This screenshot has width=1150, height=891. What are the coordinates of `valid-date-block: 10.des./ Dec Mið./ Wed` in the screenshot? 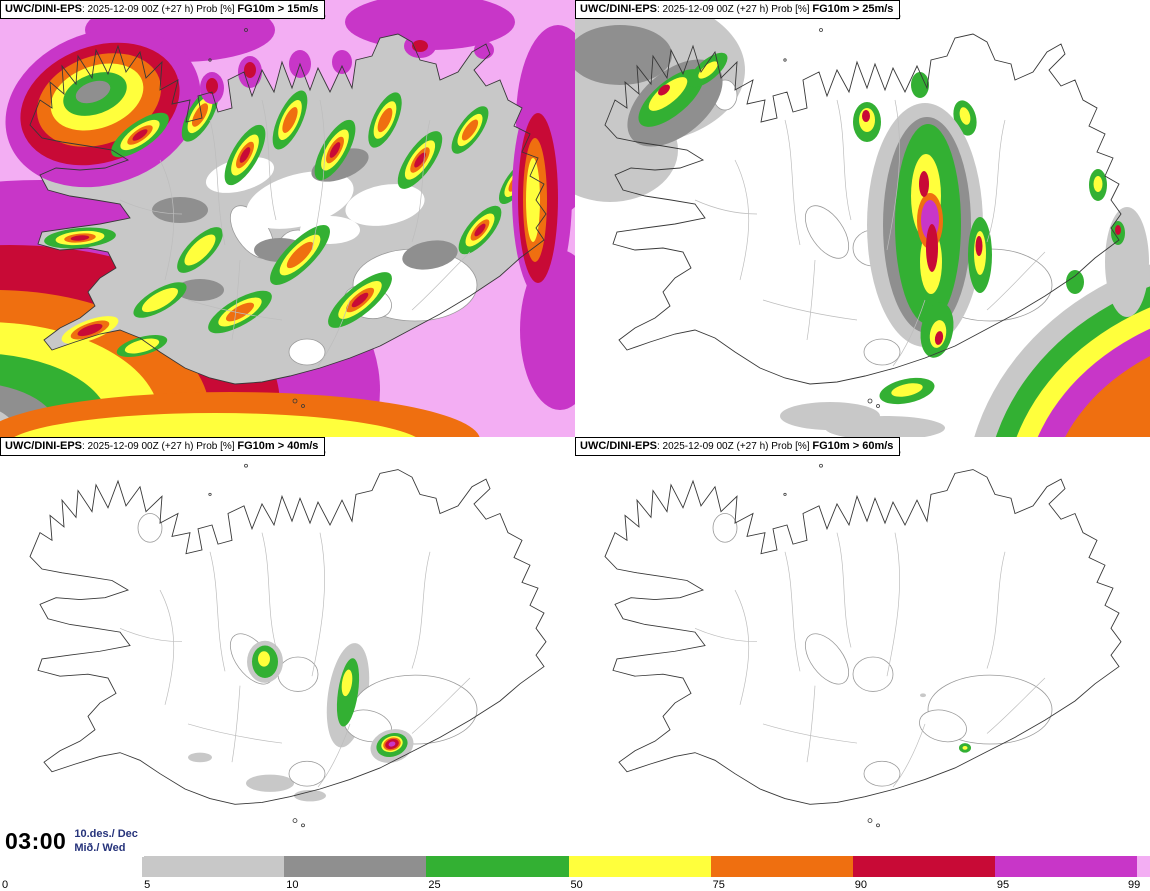 It's located at (106, 841).